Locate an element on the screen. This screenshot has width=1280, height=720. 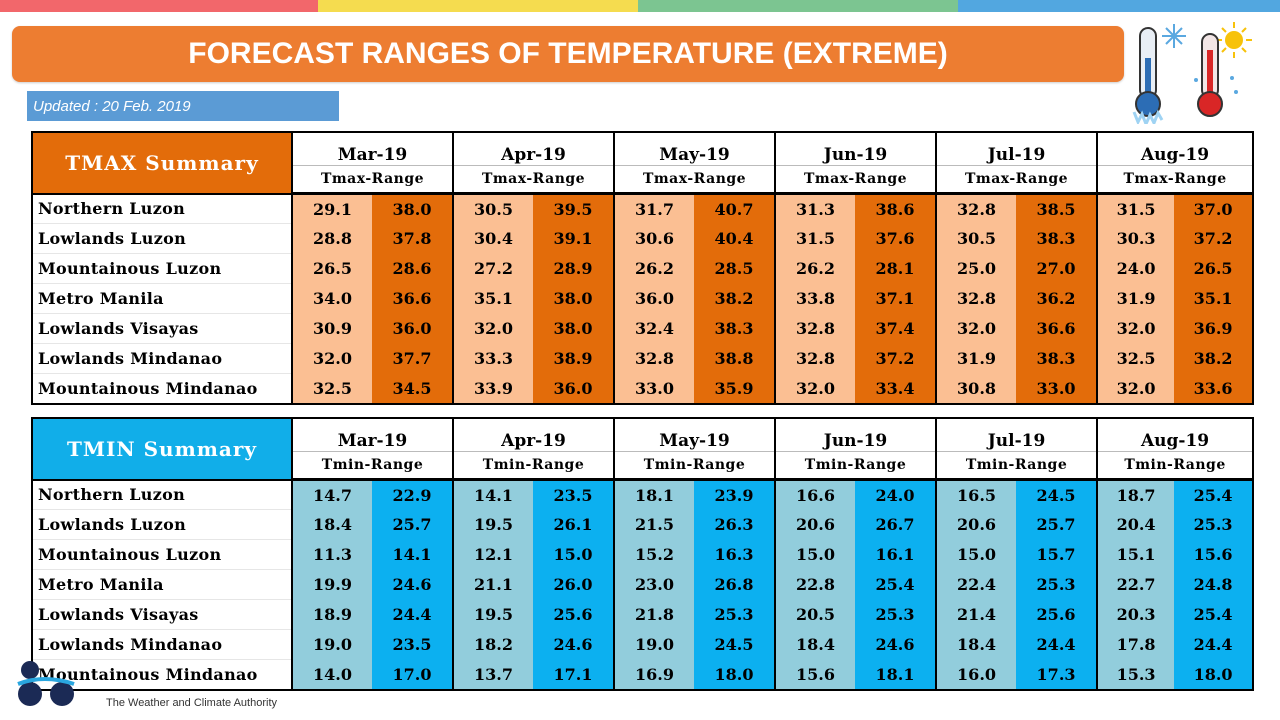
range-low-cell: 30.5 is located at coordinates (493, 208).